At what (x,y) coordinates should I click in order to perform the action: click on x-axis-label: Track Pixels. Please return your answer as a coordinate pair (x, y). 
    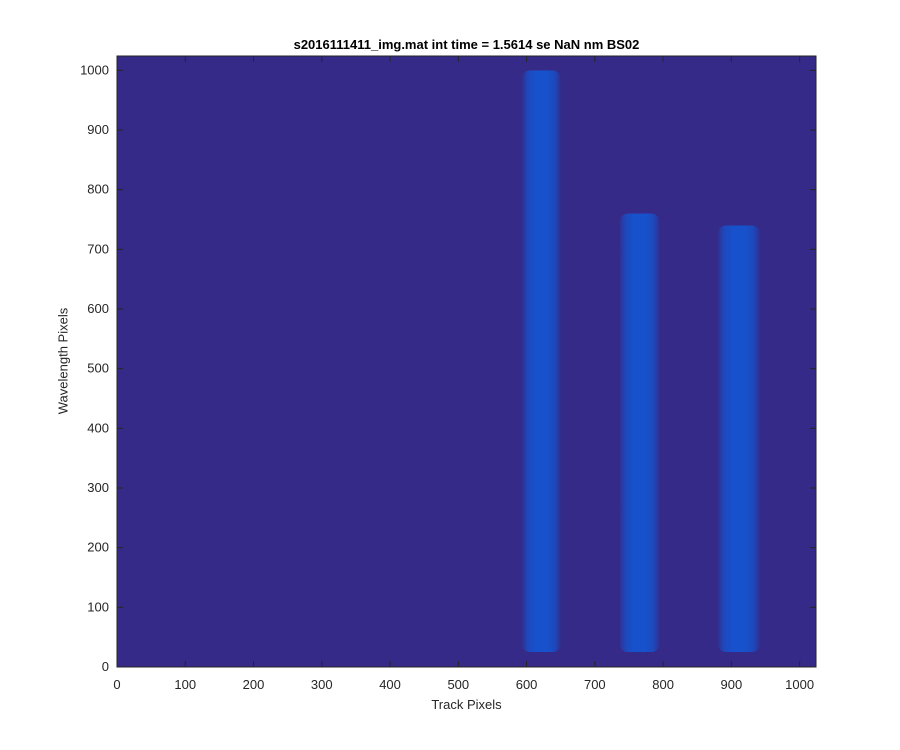
    Looking at the image, I should click on (466, 704).